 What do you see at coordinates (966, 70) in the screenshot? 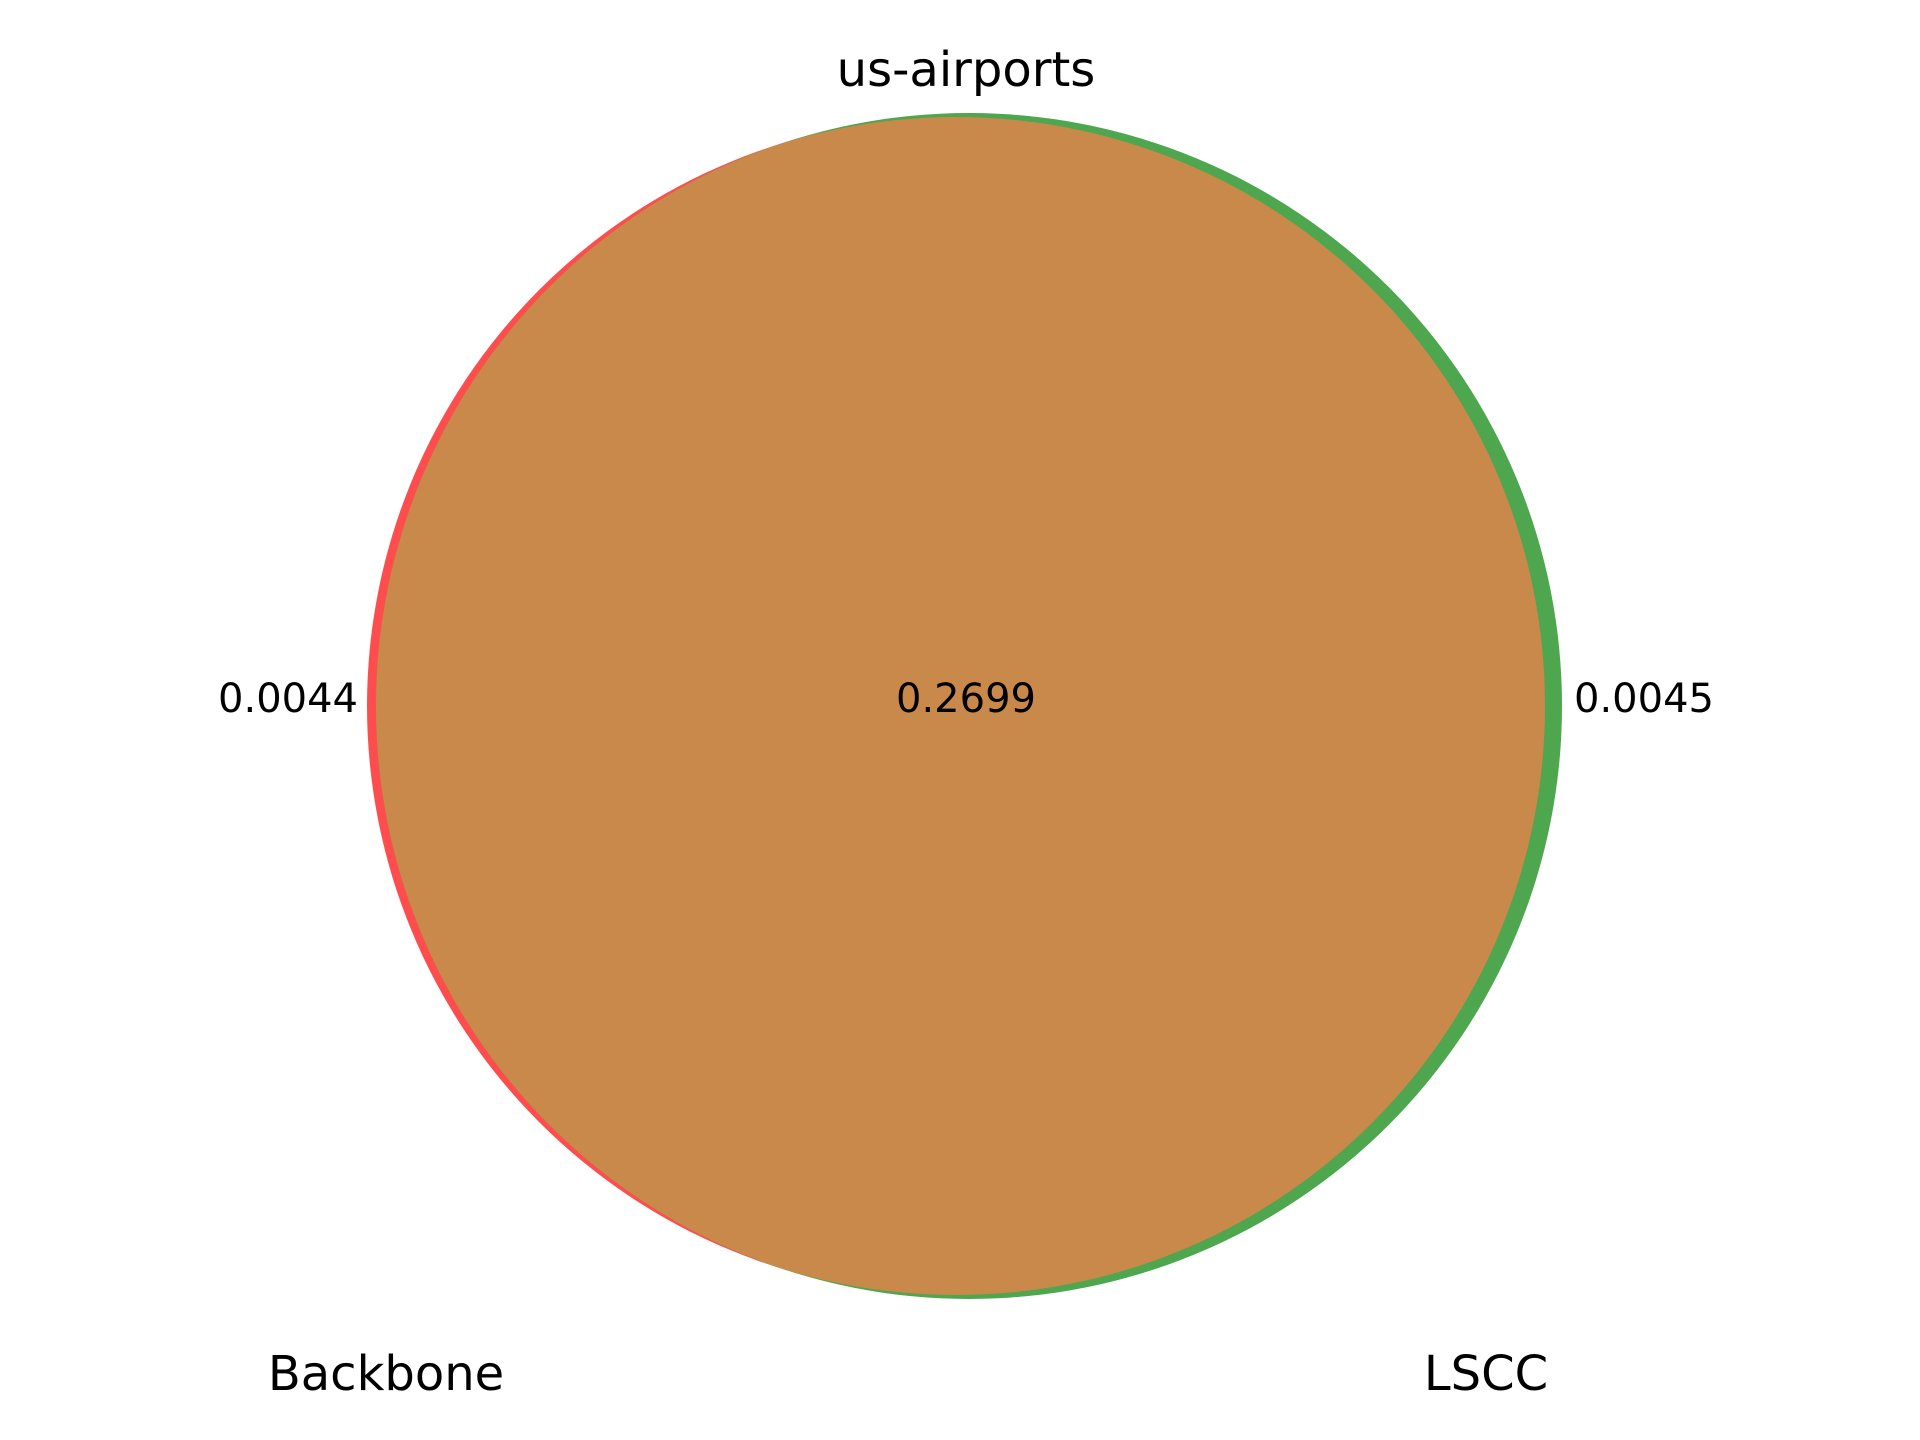
I see `diagram-title: us-airports` at bounding box center [966, 70].